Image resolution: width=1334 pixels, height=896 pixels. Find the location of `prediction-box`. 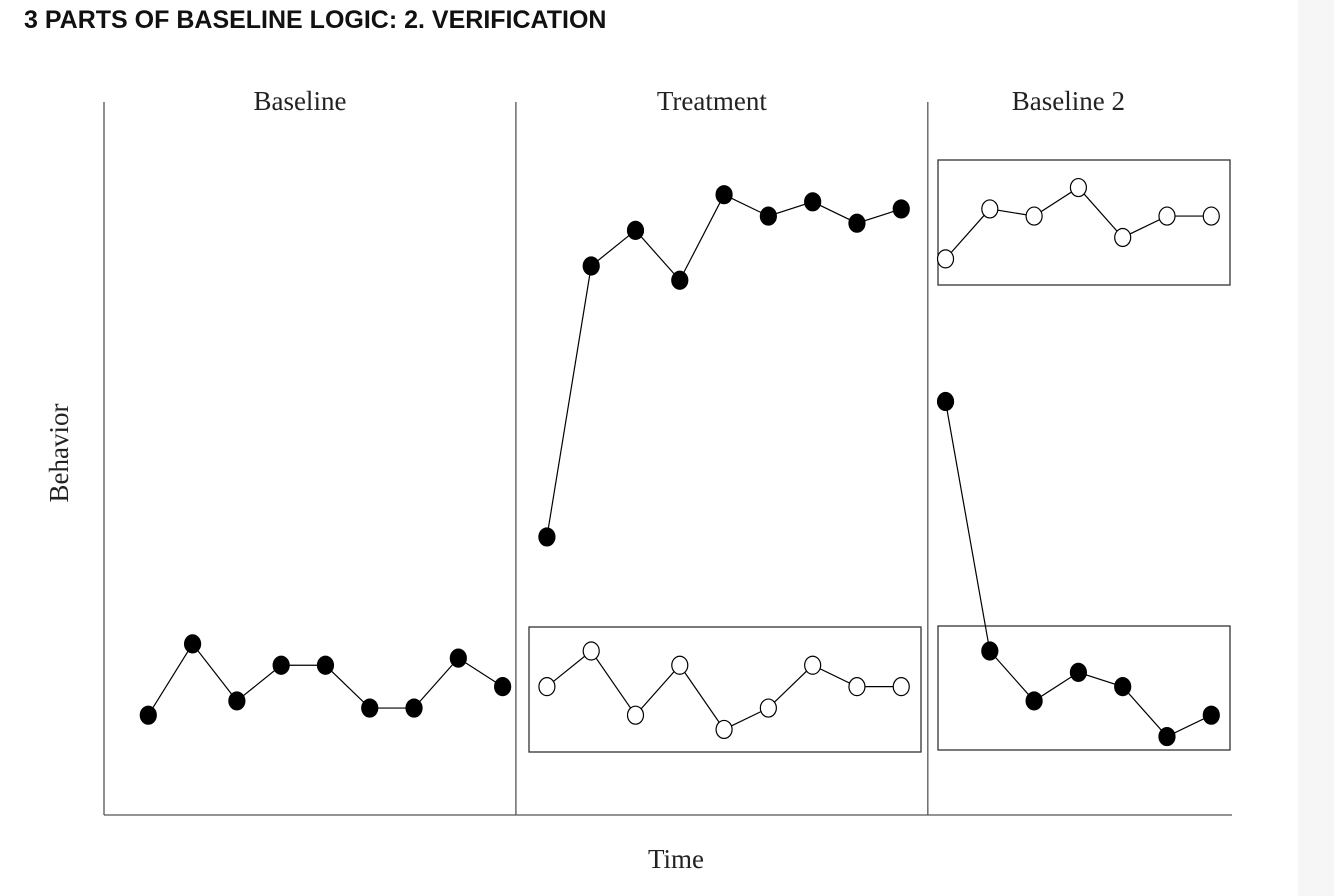

prediction-box is located at coordinates (725, 689).